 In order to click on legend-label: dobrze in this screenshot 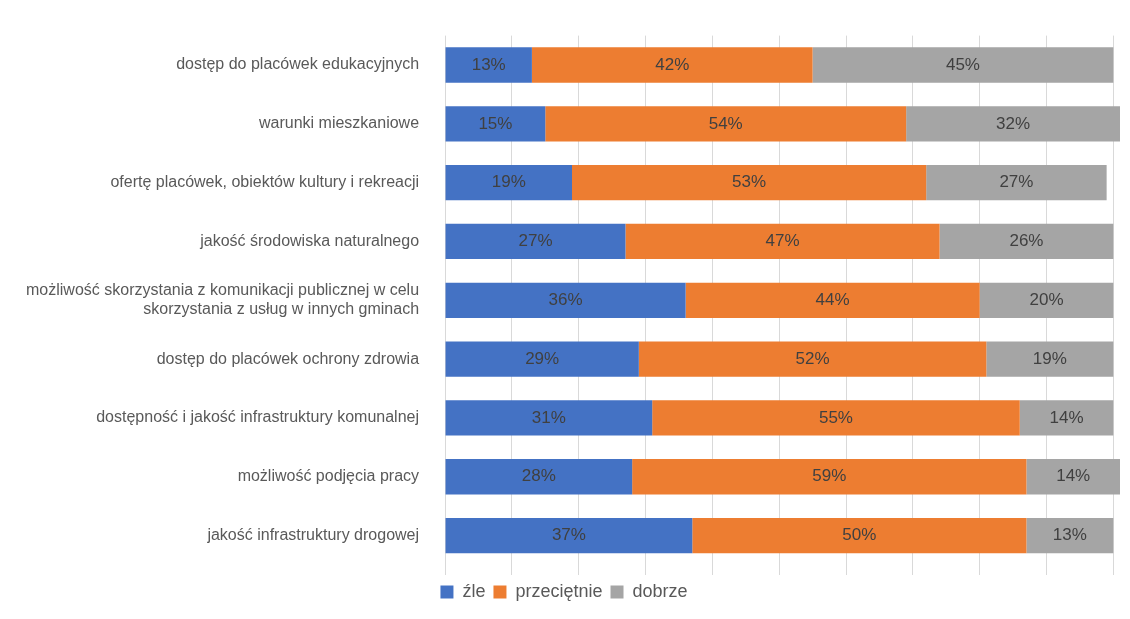, I will do `click(660, 590)`.